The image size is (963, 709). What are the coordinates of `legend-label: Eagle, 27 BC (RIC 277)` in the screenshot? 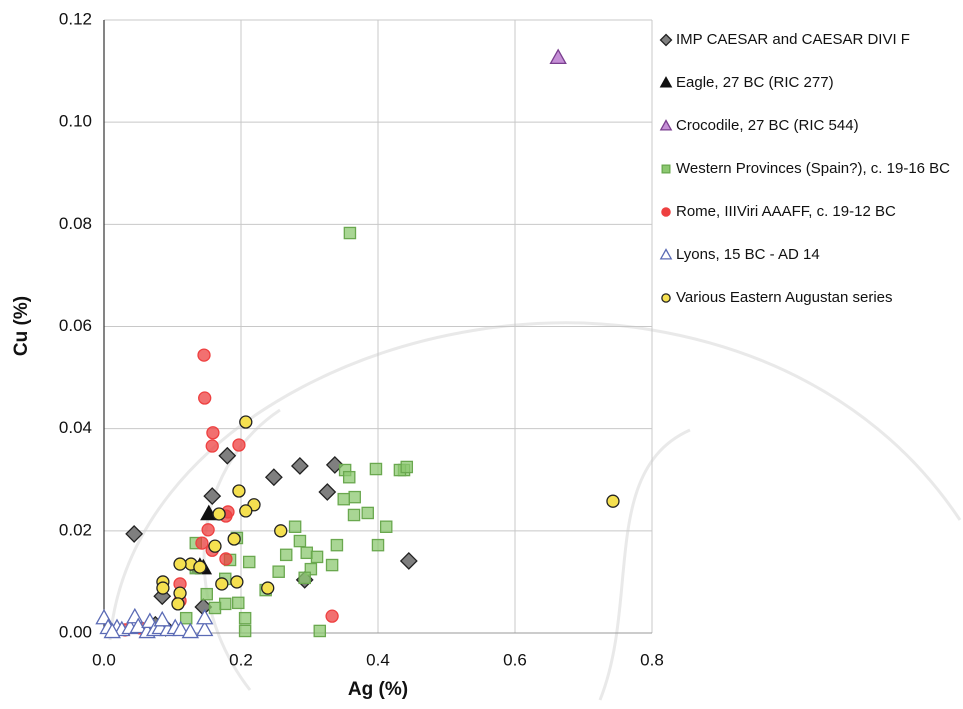 It's located at (755, 82).